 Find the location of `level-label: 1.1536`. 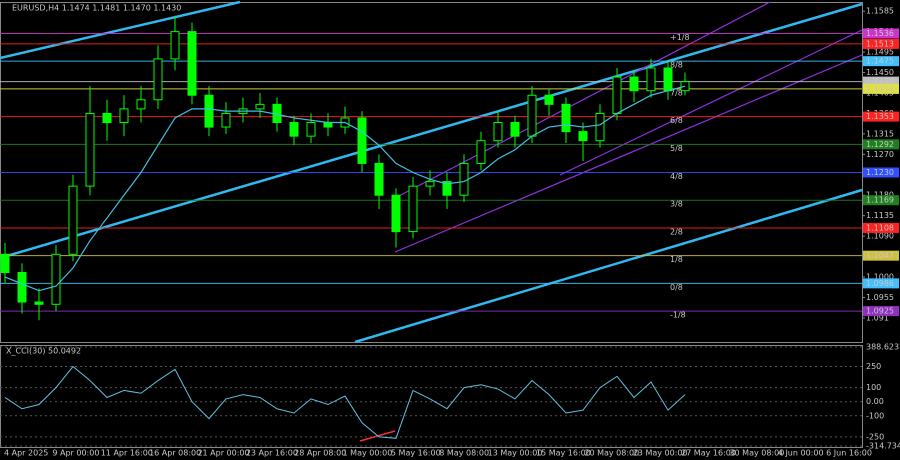

level-label: 1.1536 is located at coordinates (880, 33).